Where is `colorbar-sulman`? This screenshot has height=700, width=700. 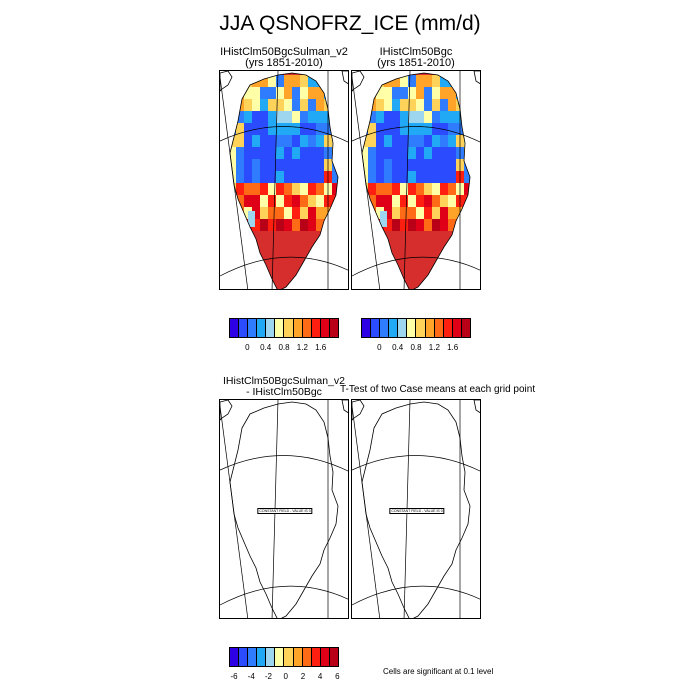 colorbar-sulman is located at coordinates (284, 328).